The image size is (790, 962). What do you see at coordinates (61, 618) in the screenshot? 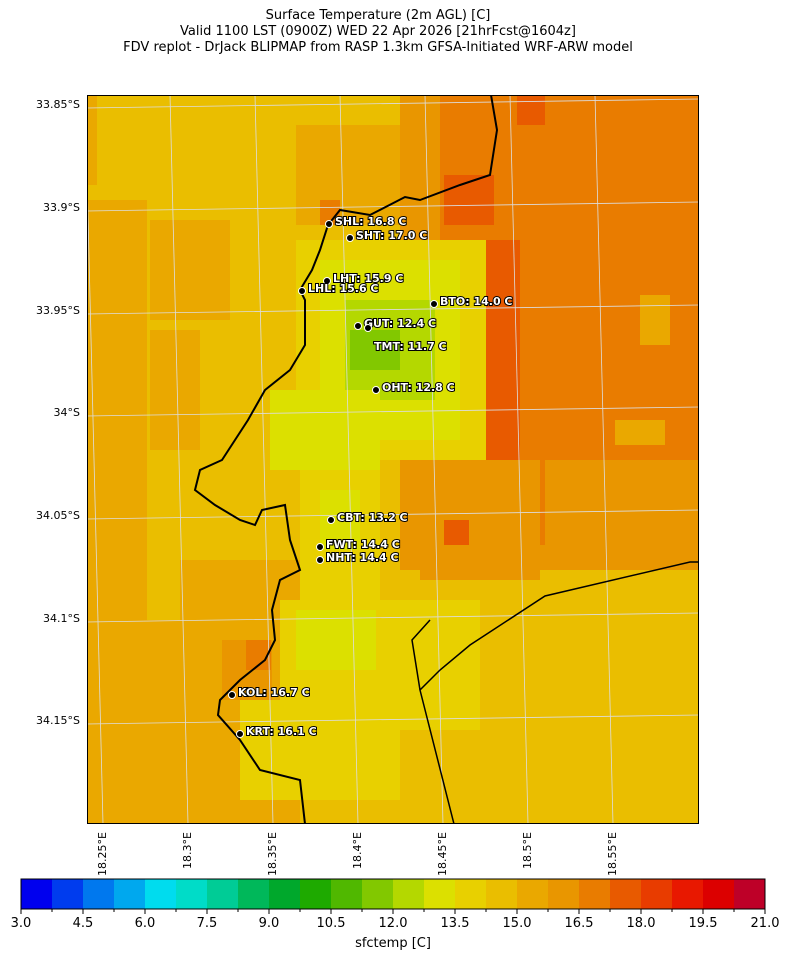
I see `latitude-label: 34.1°S` at bounding box center [61, 618].